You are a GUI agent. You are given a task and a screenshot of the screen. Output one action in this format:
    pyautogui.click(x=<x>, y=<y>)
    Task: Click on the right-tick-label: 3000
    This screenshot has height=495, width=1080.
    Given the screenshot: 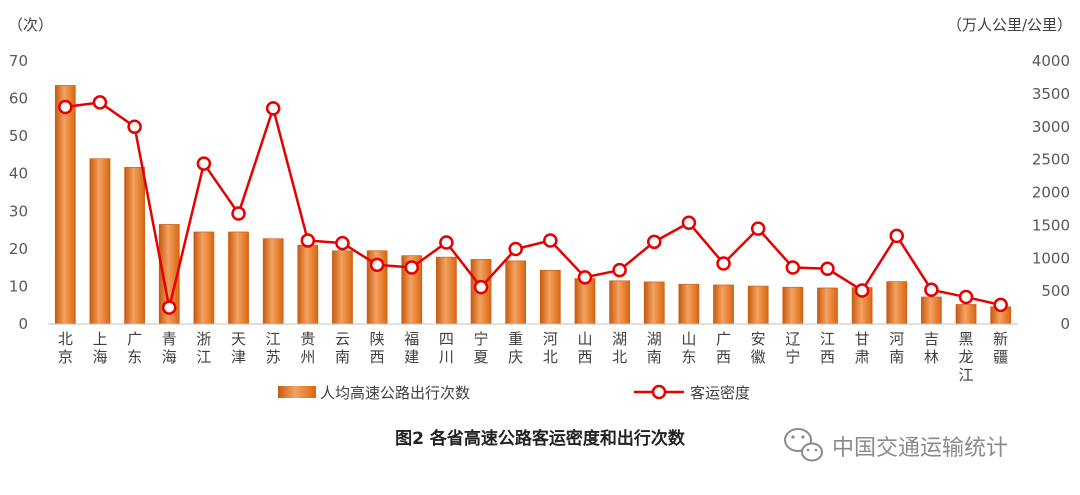 What is the action you would take?
    pyautogui.click(x=1051, y=127)
    